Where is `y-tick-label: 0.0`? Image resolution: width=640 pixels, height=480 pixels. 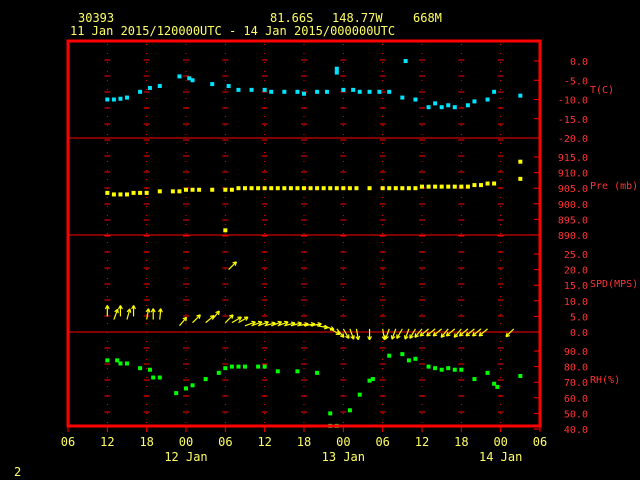 y-tick-label: 0.0 is located at coordinates (579, 333).